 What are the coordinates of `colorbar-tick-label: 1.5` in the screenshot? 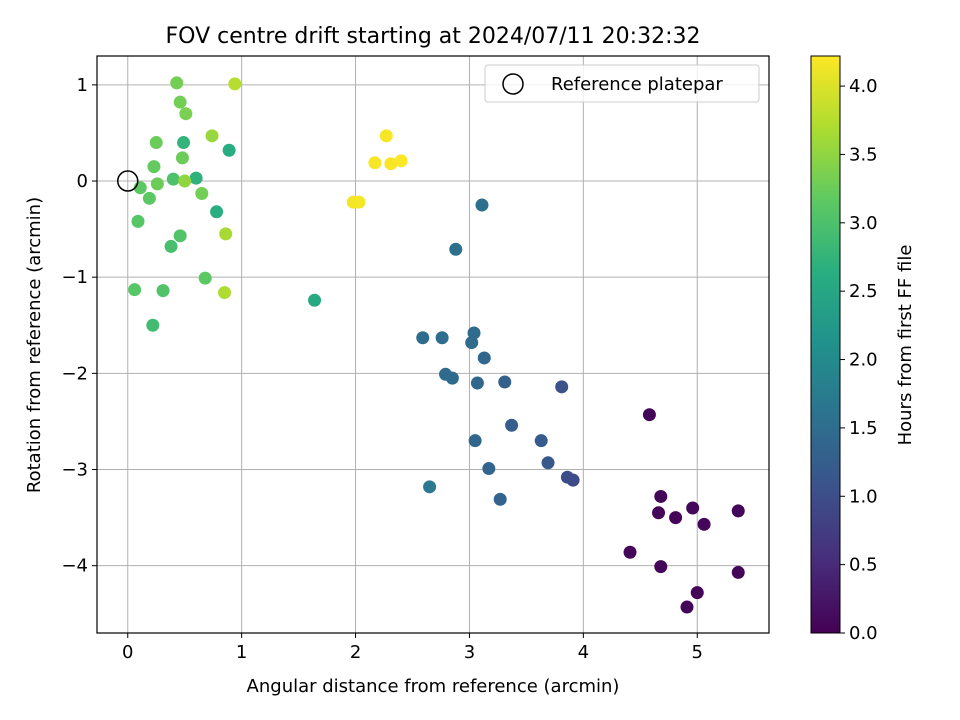 It's located at (863, 428).